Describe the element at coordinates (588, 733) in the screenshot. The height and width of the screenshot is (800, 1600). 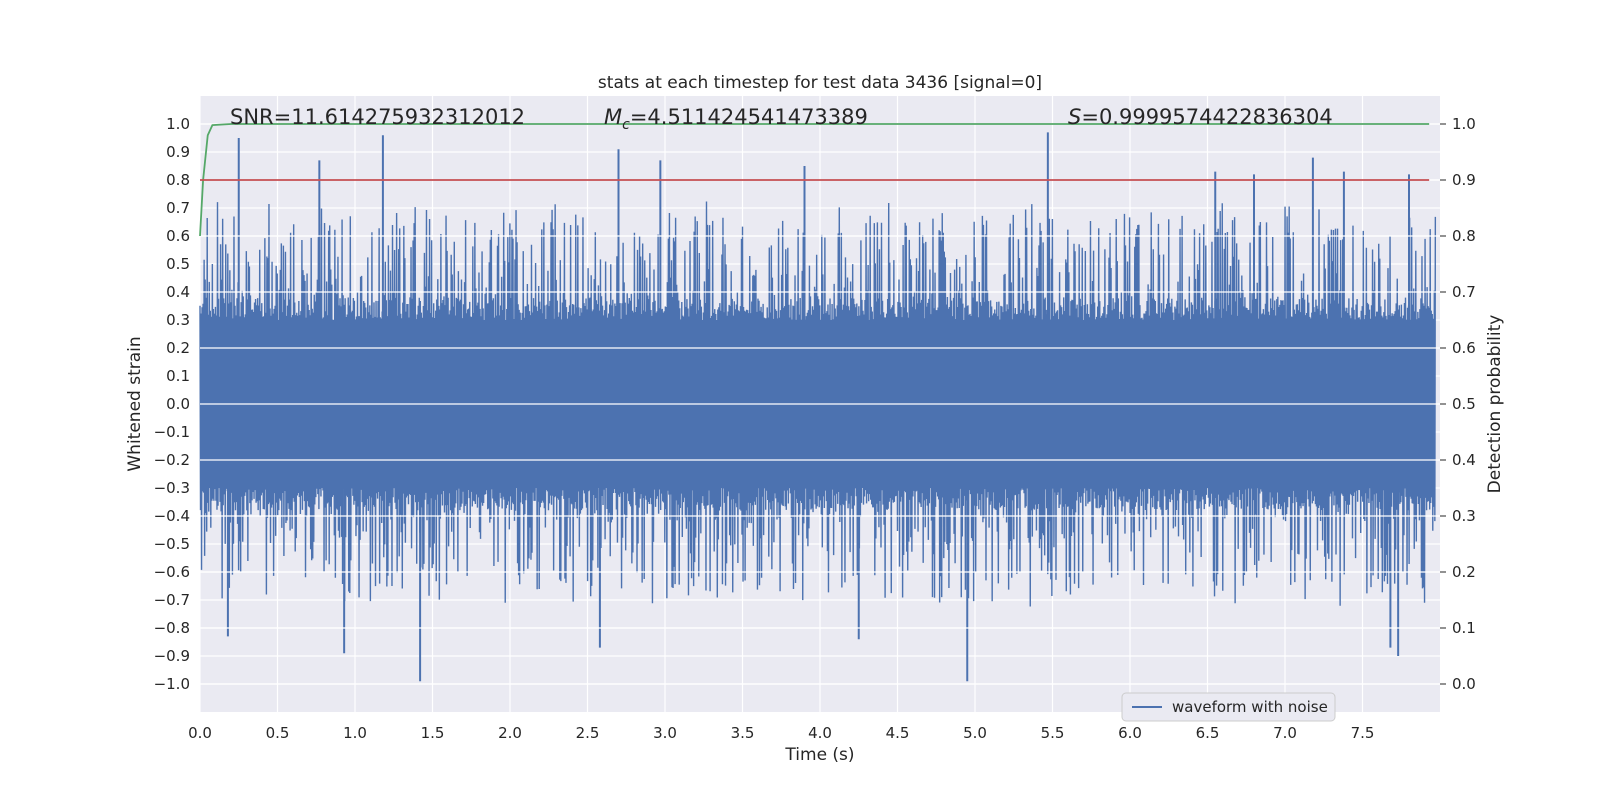
I see `x-tick-label: 2.5` at that location.